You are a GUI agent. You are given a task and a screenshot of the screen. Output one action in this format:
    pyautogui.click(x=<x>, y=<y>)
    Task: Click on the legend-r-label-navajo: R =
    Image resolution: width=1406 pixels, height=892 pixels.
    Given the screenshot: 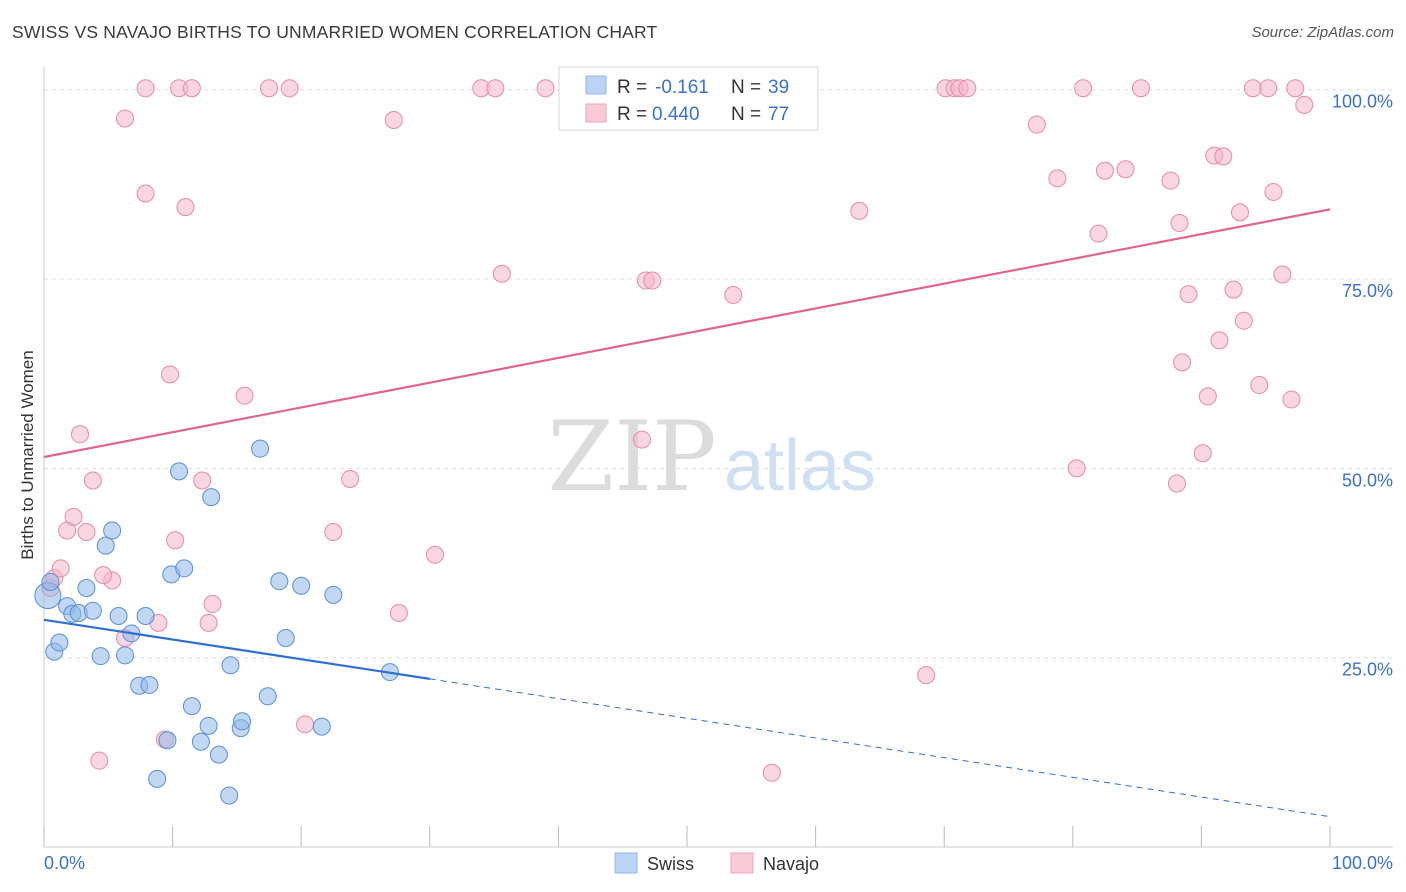 What is the action you would take?
    pyautogui.click(x=632, y=114)
    